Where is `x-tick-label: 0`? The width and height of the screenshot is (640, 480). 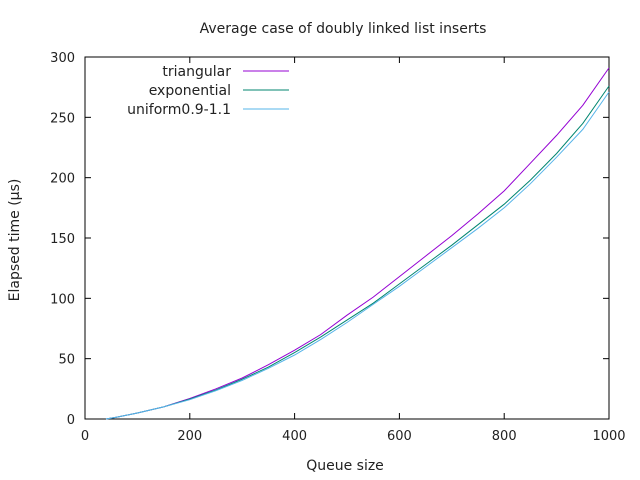 x-tick-label: 0 is located at coordinates (85, 436).